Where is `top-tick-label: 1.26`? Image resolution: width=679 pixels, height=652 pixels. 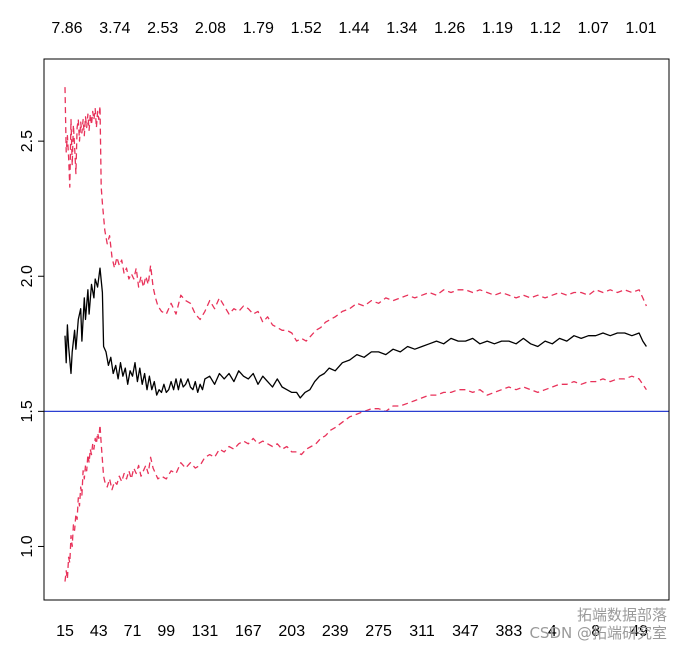
top-tick-label: 1.26 is located at coordinates (449, 28).